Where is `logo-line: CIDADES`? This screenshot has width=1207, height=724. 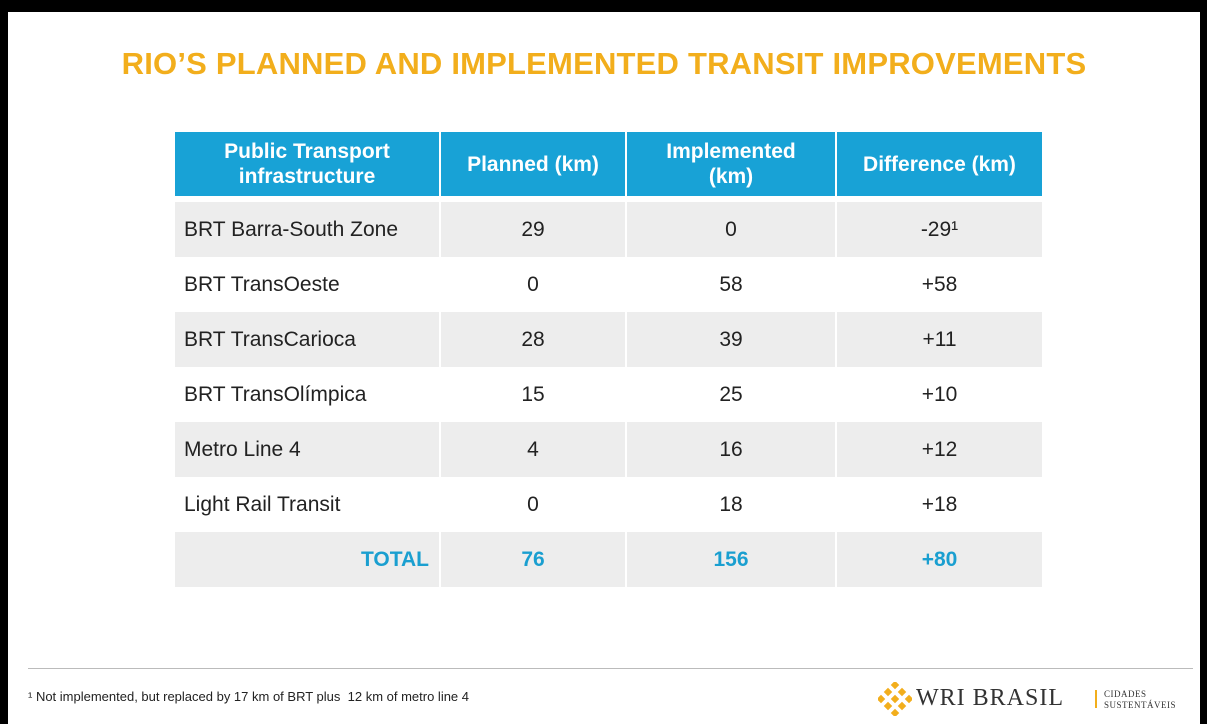
logo-line: CIDADES is located at coordinates (1125, 694).